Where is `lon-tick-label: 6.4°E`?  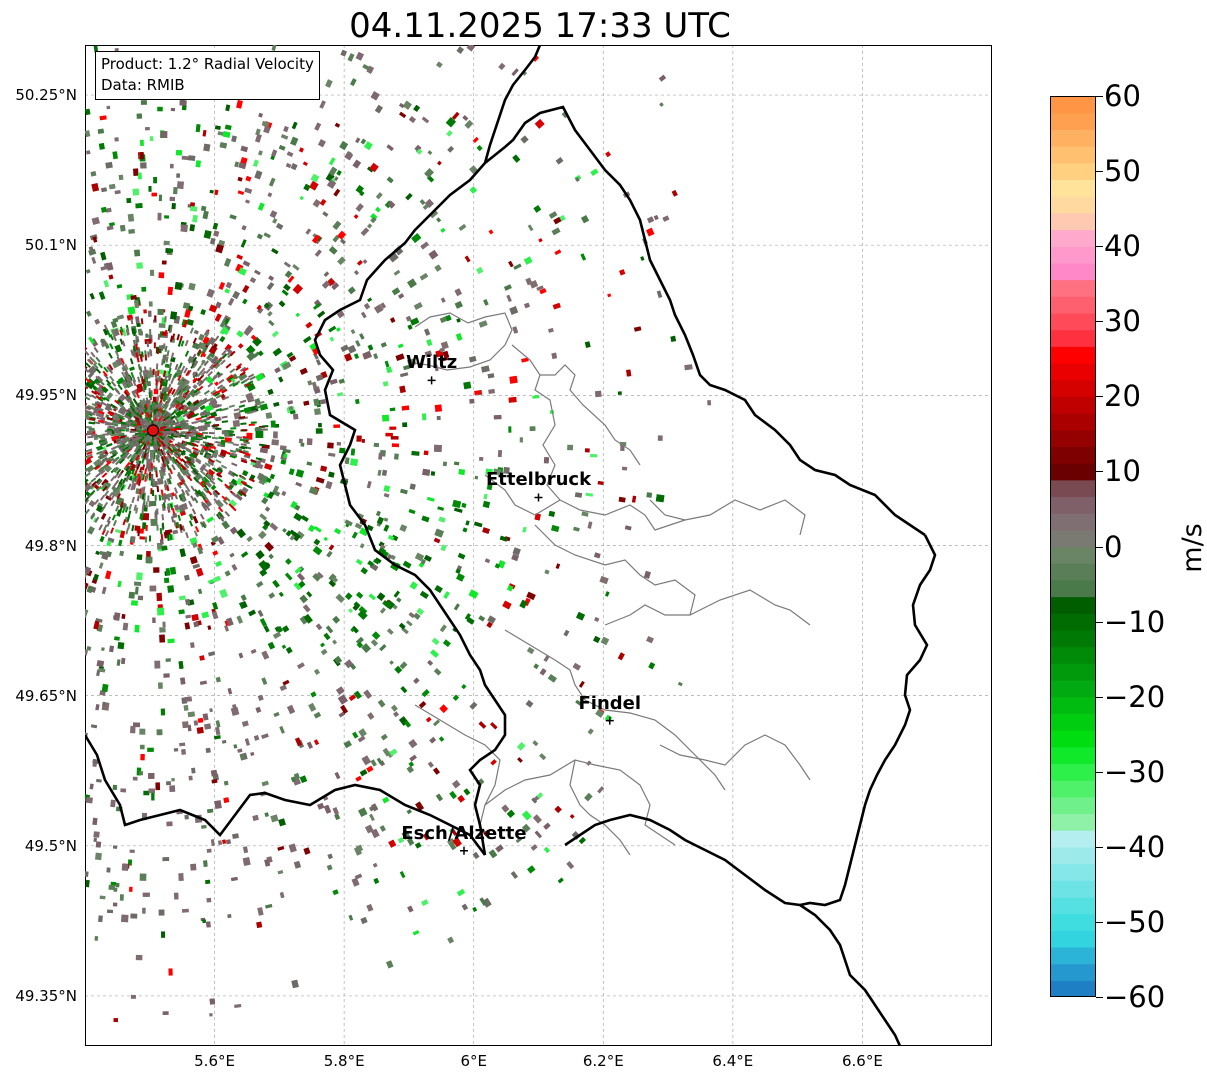 lon-tick-label: 6.4°E is located at coordinates (733, 1061).